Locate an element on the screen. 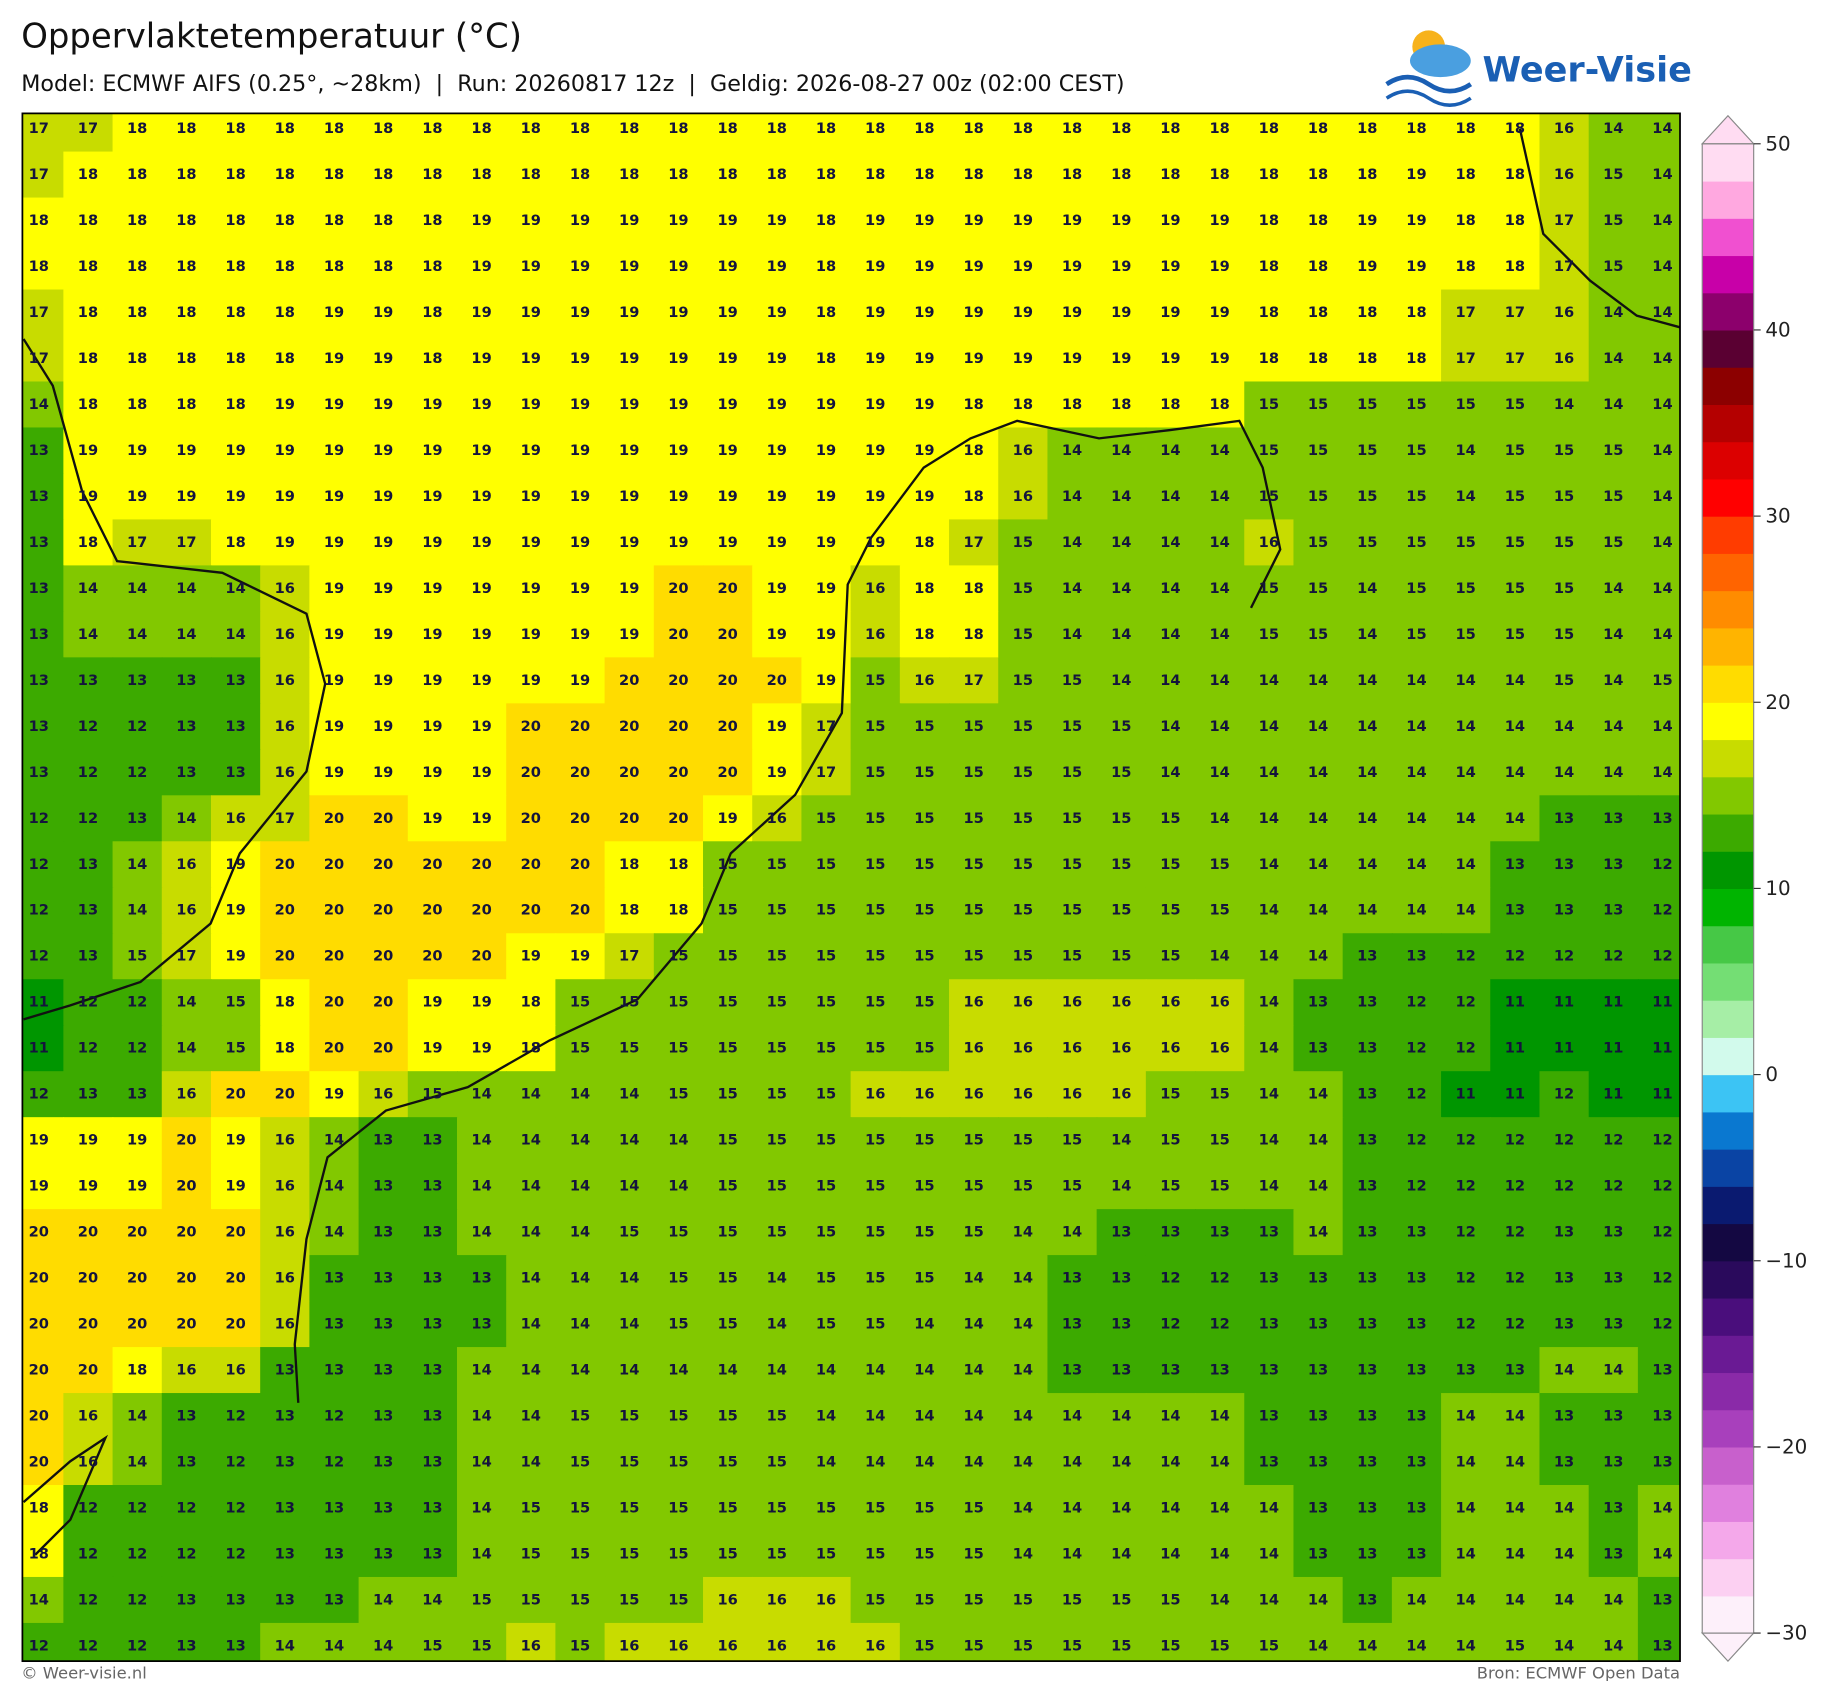  colorbar-band is located at coordinates (1728, 1093).